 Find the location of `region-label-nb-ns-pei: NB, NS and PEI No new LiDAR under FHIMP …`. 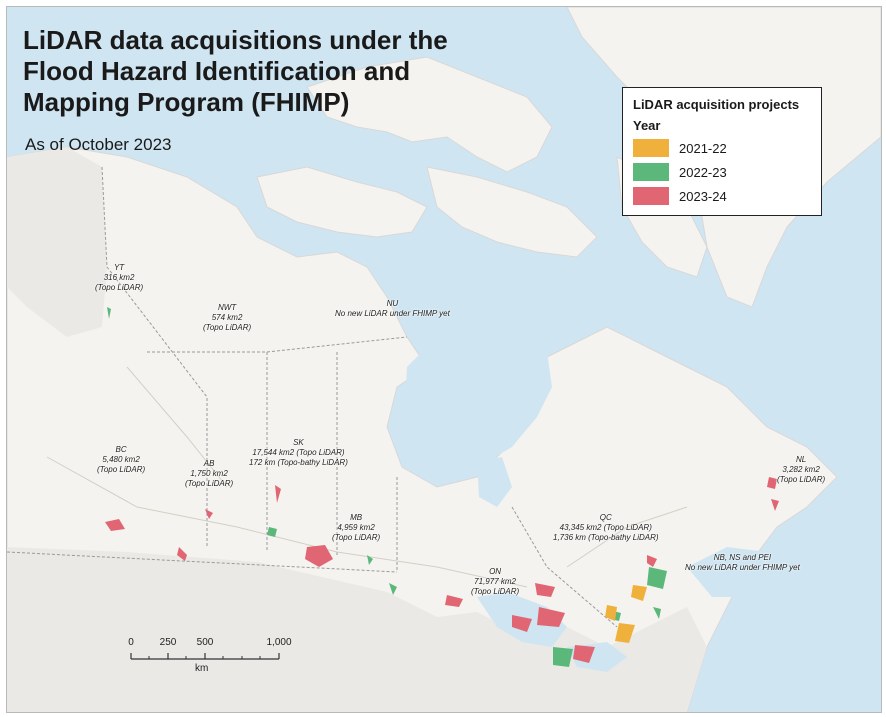

region-label-nb-ns-pei: NB, NS and PEI No new LiDAR under FHIMP … is located at coordinates (742, 563).